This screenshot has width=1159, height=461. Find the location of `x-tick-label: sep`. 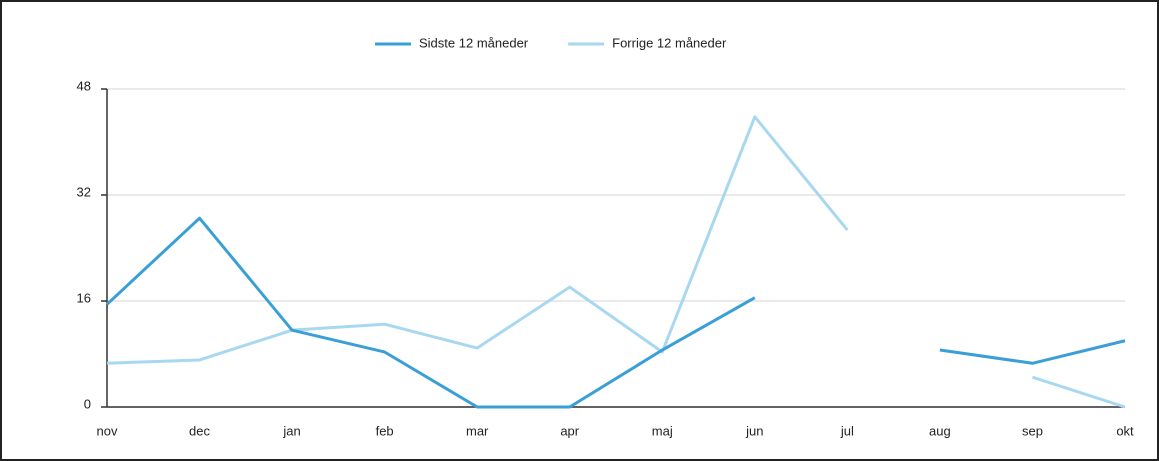

x-tick-label: sep is located at coordinates (1032, 430).